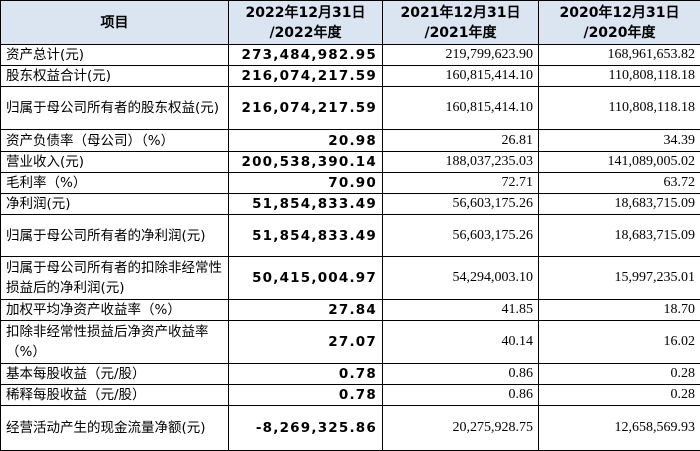  Describe the element at coordinates (619, 278) in the screenshot. I see `value-cell: 15,997,235.01` at that location.